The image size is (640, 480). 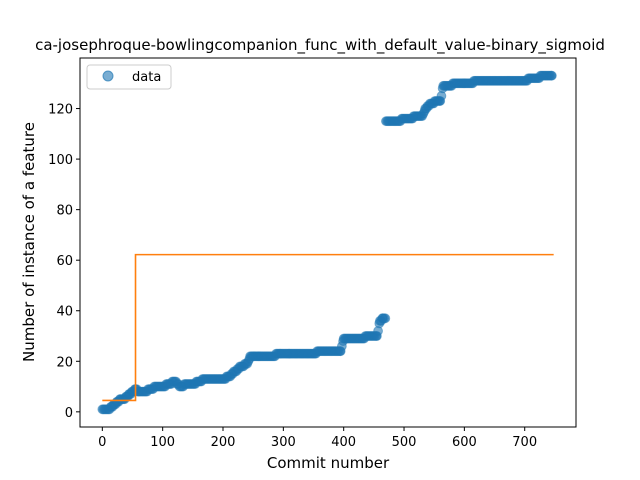 What do you see at coordinates (464, 442) in the screenshot?
I see `x-tick-label: 600` at bounding box center [464, 442].